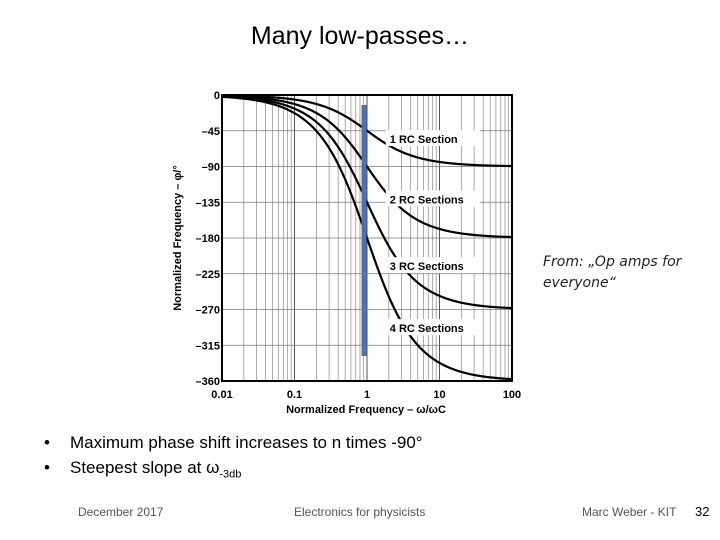  What do you see at coordinates (360, 512) in the screenshot?
I see `footer-course: Electronics for physicists` at bounding box center [360, 512].